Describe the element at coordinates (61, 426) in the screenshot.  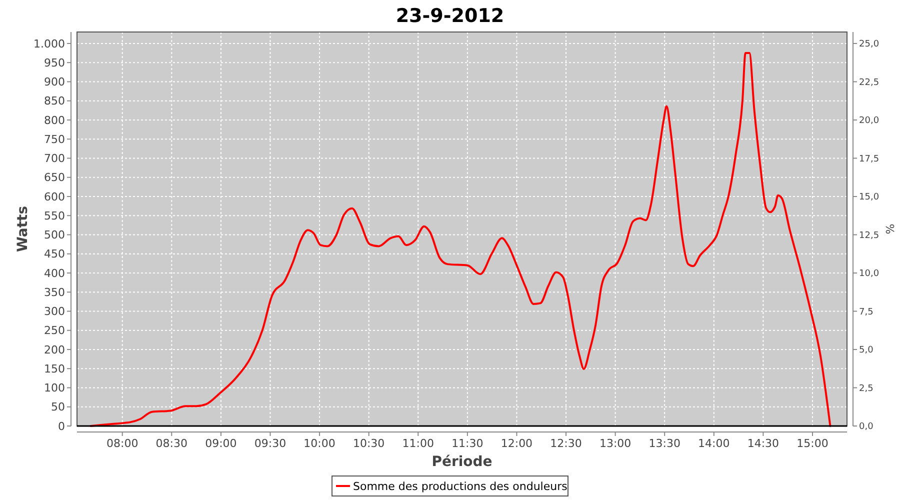
I see `y-tick-label: 0` at that location.